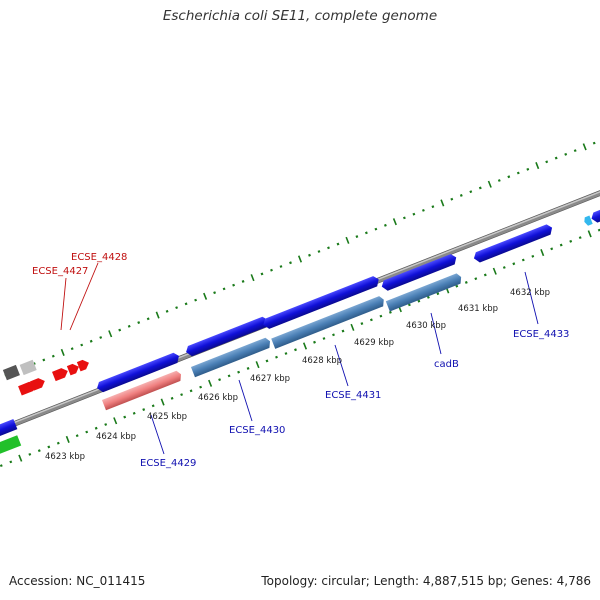  Describe the element at coordinates (11, 445) in the screenshot. I see `gene-partial-left-green` at that location.